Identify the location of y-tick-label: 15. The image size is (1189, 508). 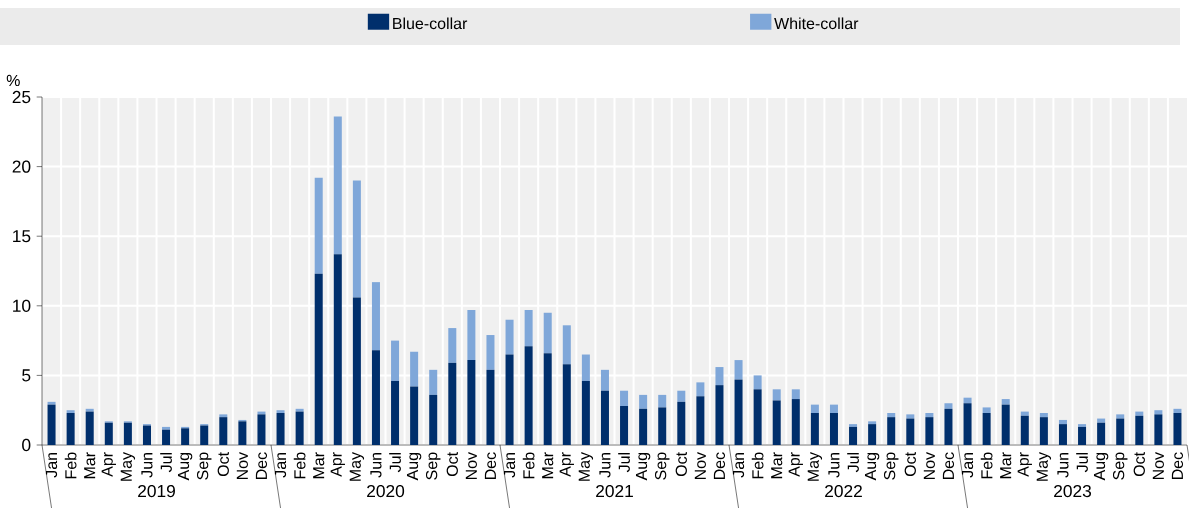
(22, 236).